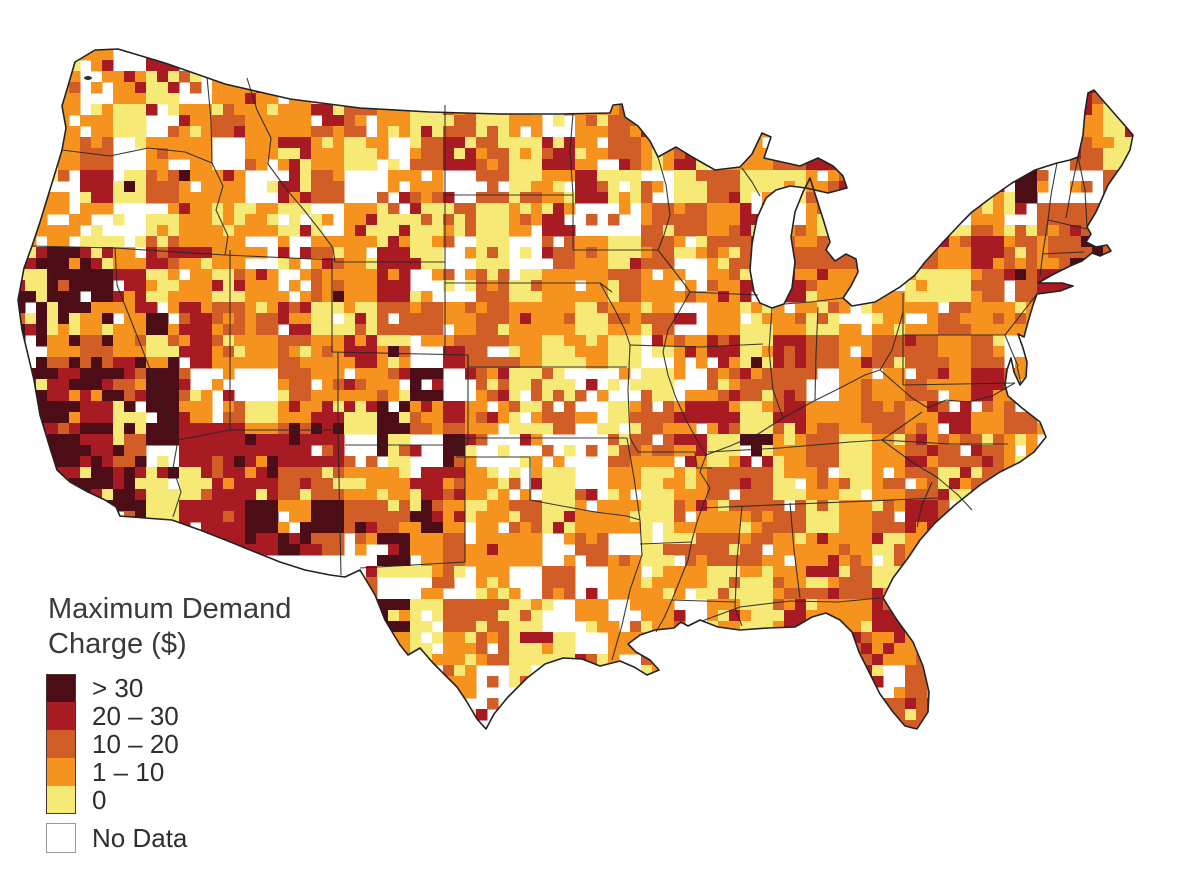 This screenshot has height=875, width=1200. Describe the element at coordinates (168, 687) in the screenshot. I see `legend-item: > 30` at that location.